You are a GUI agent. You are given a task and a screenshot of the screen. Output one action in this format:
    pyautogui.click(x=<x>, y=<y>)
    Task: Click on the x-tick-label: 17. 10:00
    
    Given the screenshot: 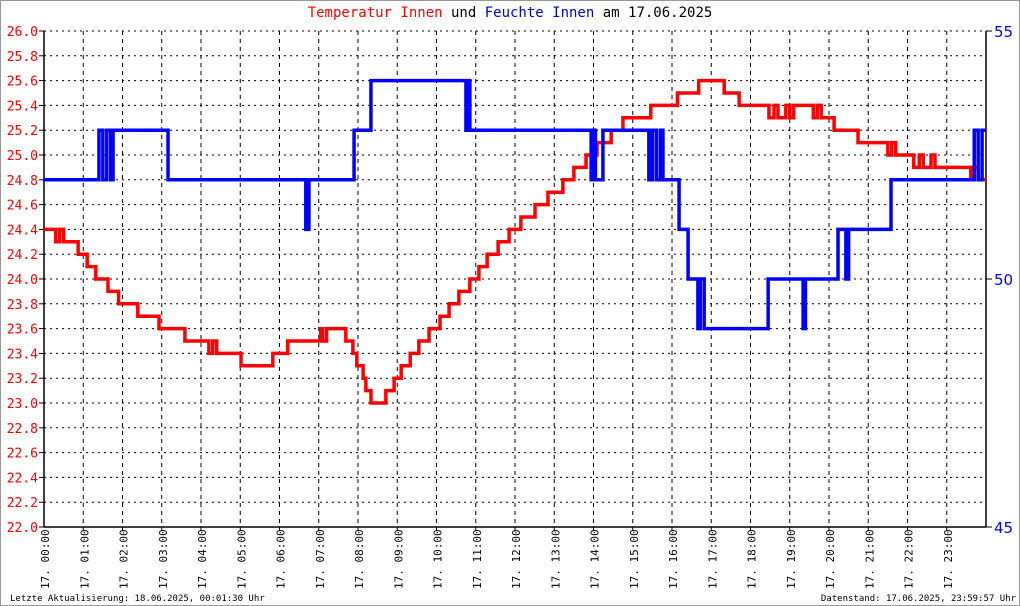 What is the action you would take?
    pyautogui.click(x=438, y=559)
    